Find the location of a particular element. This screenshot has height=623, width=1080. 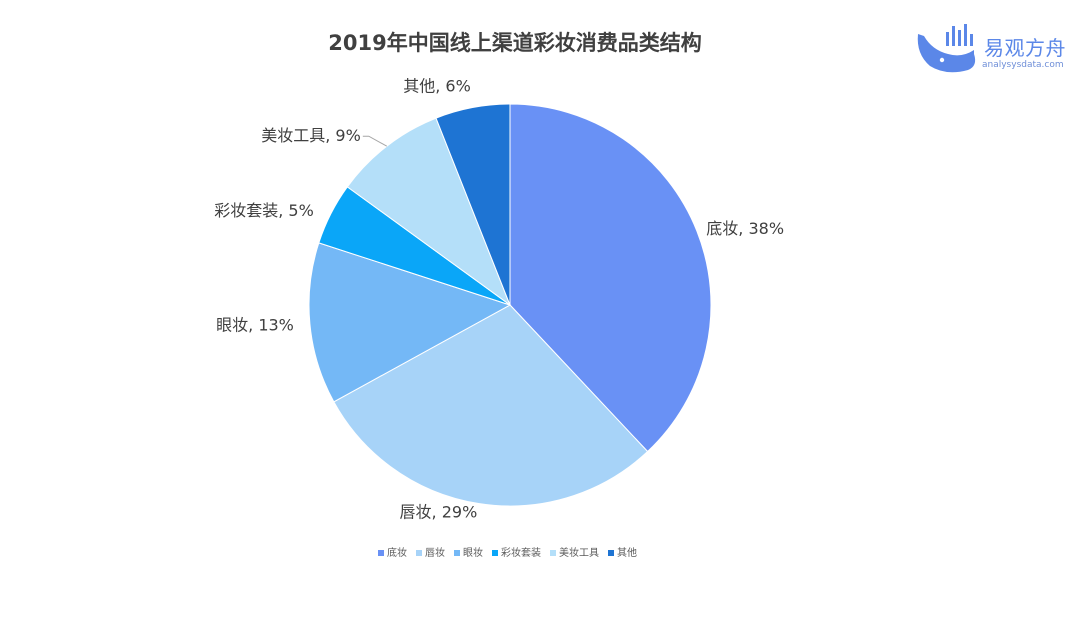

brand-name: 易观方舟 is located at coordinates (1025, 48).